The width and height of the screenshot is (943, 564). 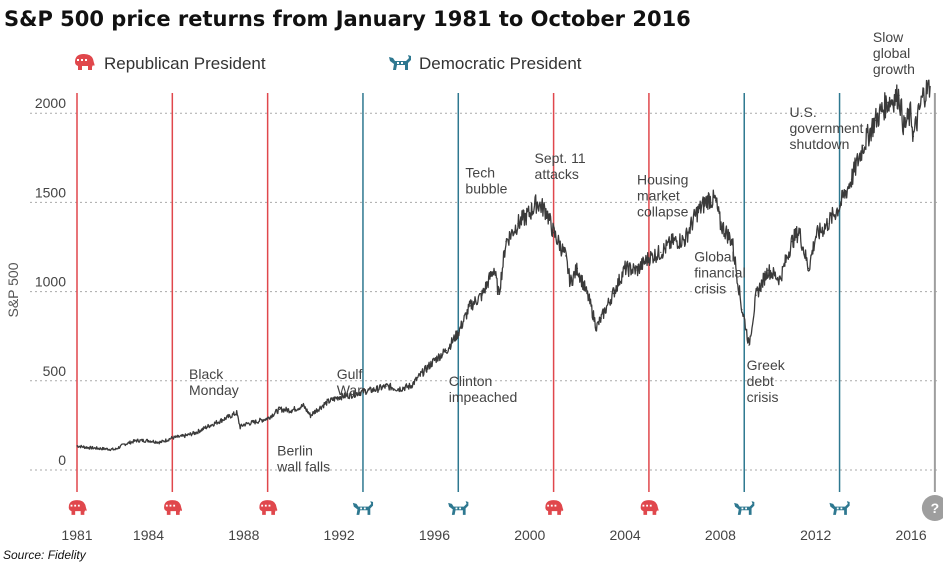 I want to click on annotation-label: Clinton impeached, so click(x=483, y=389).